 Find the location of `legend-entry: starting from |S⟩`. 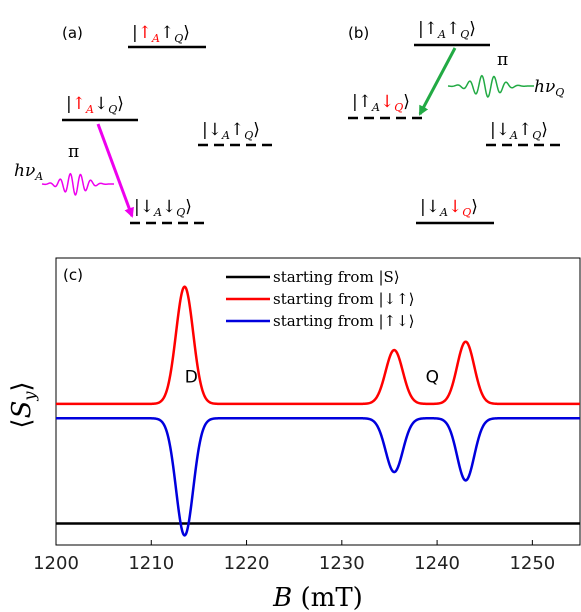

legend-entry: starting from |S⟩ is located at coordinates (336, 277).